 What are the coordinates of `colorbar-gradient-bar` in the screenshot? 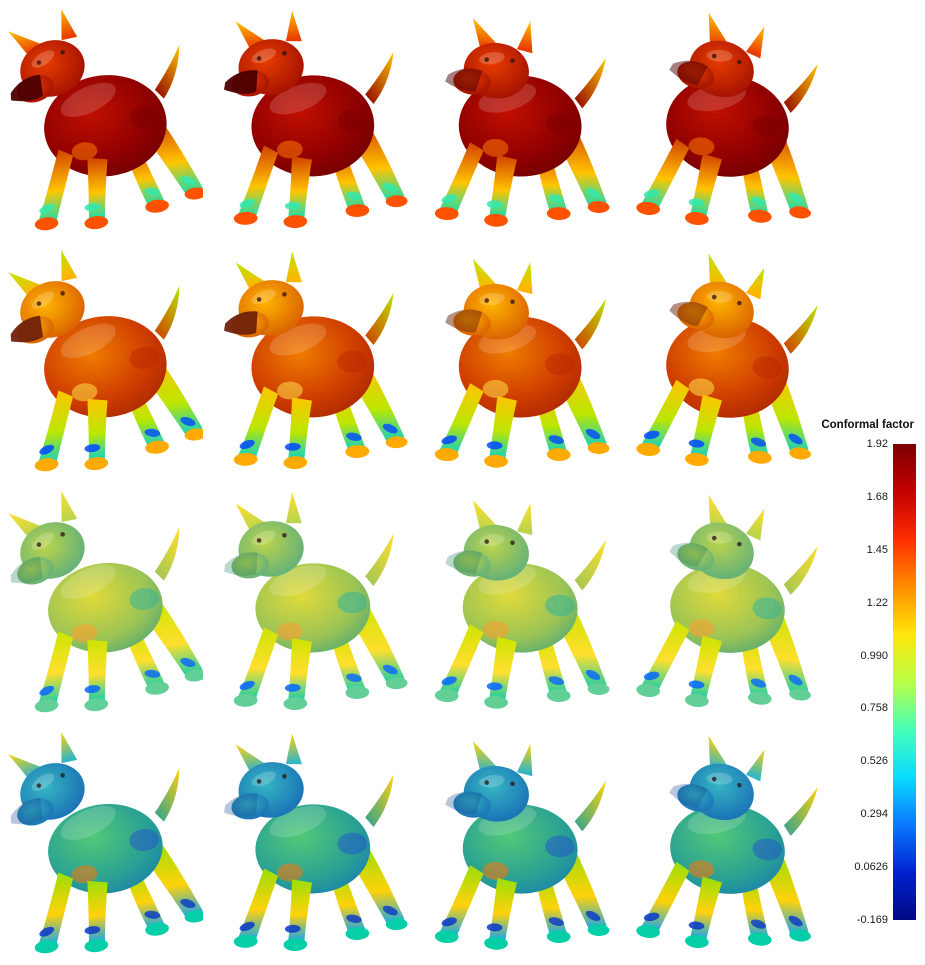 It's located at (904, 682).